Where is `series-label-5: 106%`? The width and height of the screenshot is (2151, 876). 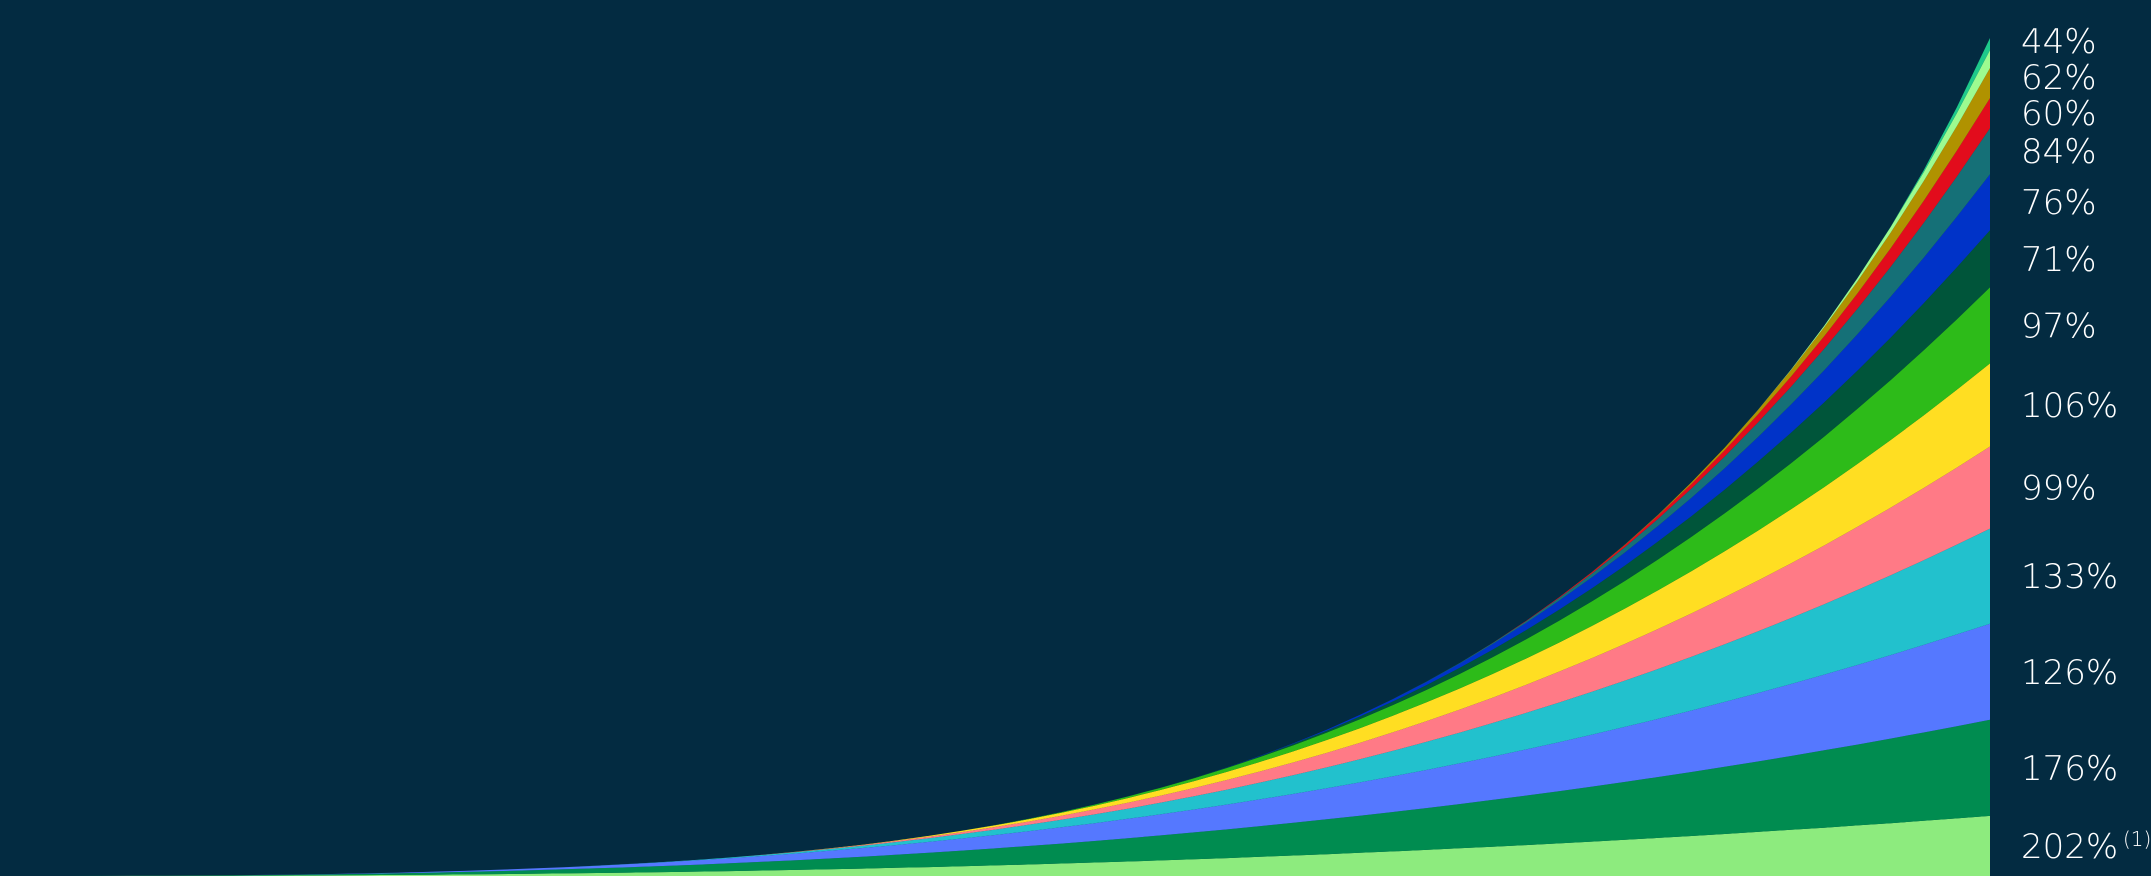
series-label-5: 106% is located at coordinates (2069, 406).